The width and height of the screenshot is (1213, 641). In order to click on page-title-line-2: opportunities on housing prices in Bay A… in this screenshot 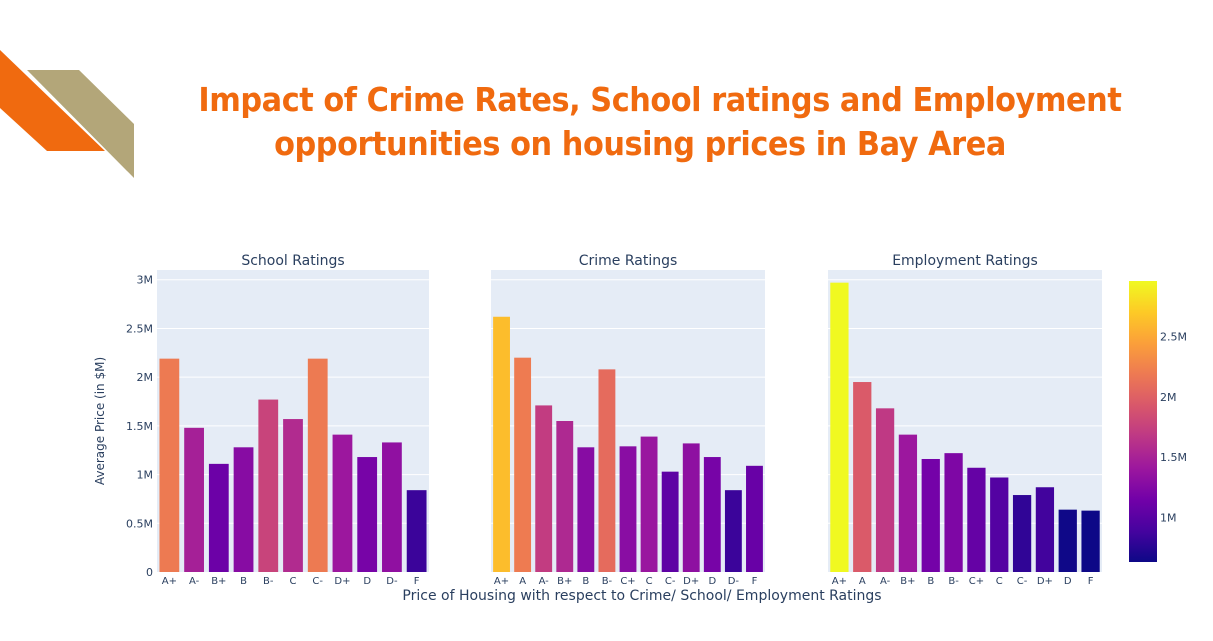, I will do `click(640, 143)`.